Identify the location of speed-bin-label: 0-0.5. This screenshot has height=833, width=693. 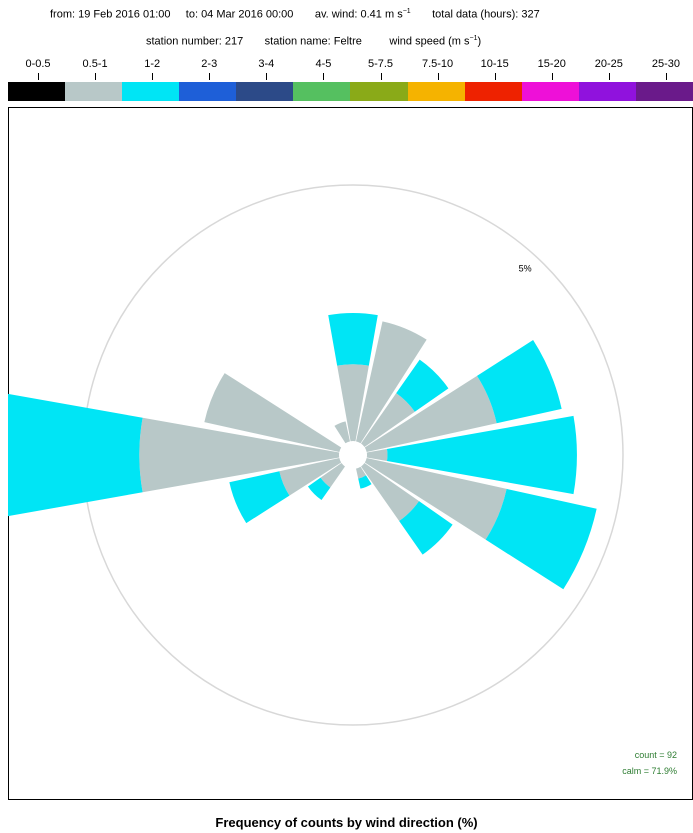
(38, 64).